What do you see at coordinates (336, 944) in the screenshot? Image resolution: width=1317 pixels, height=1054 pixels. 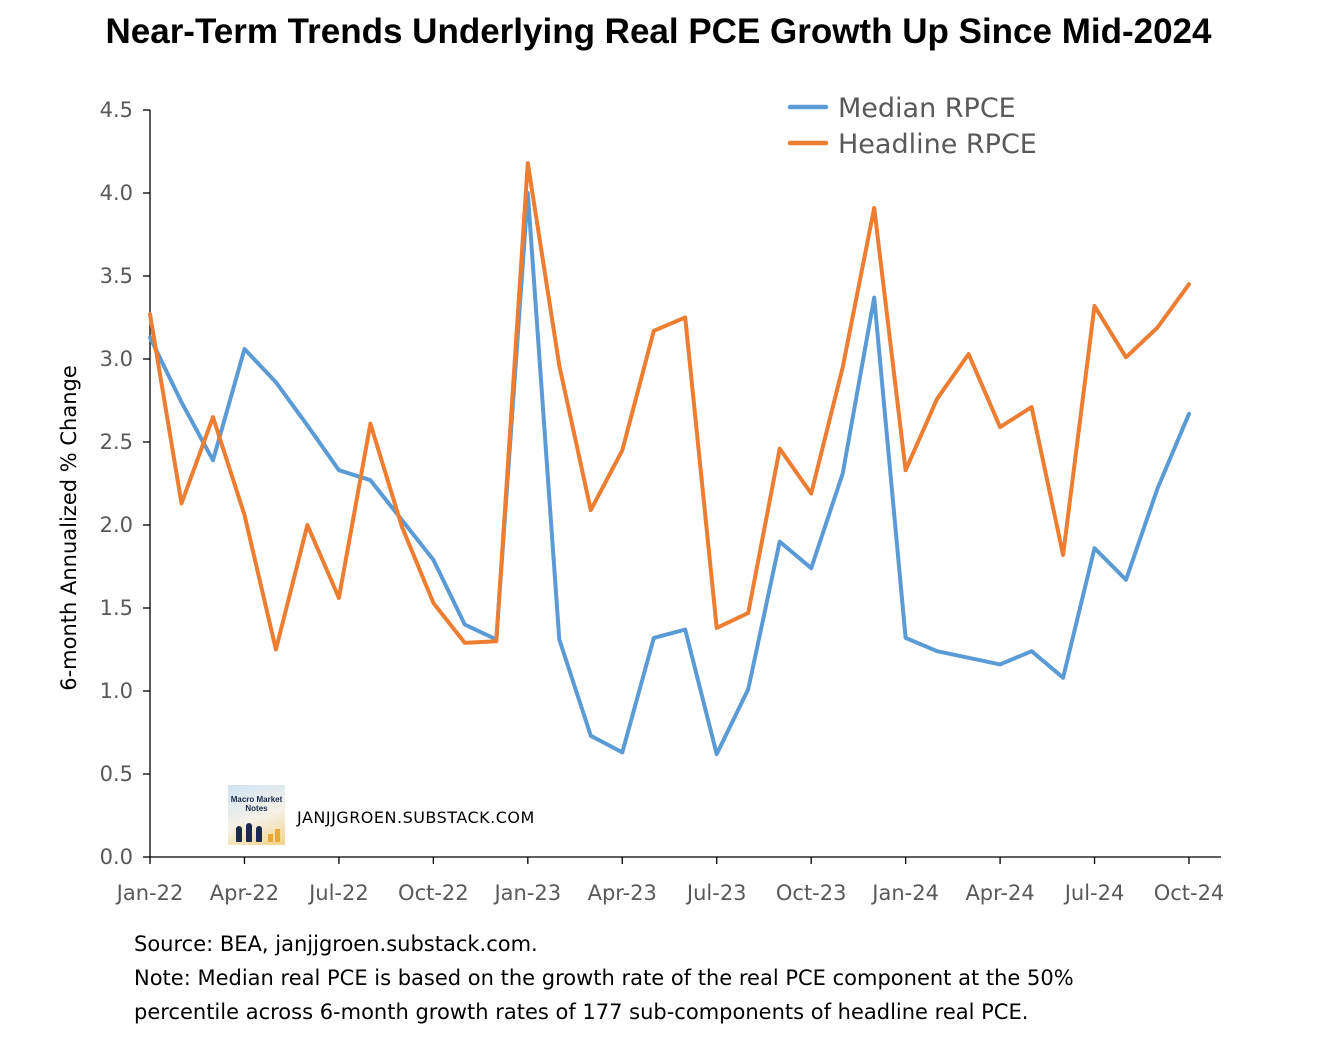 I see `source-note: Source: BEA, janjjgroen.substack.com.` at bounding box center [336, 944].